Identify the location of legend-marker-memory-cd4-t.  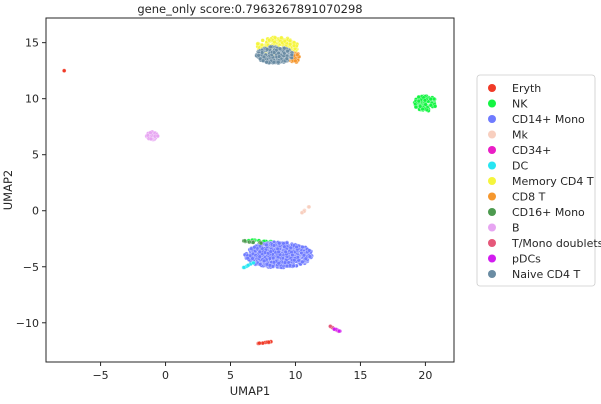
(492, 181).